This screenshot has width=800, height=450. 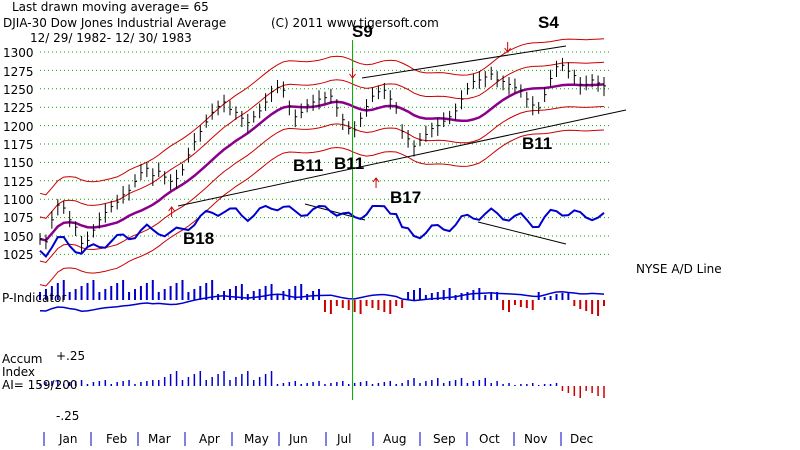 What do you see at coordinates (115, 23) in the screenshot?
I see `index-name: DJIA-30 Dow Jones Industrial Average` at bounding box center [115, 23].